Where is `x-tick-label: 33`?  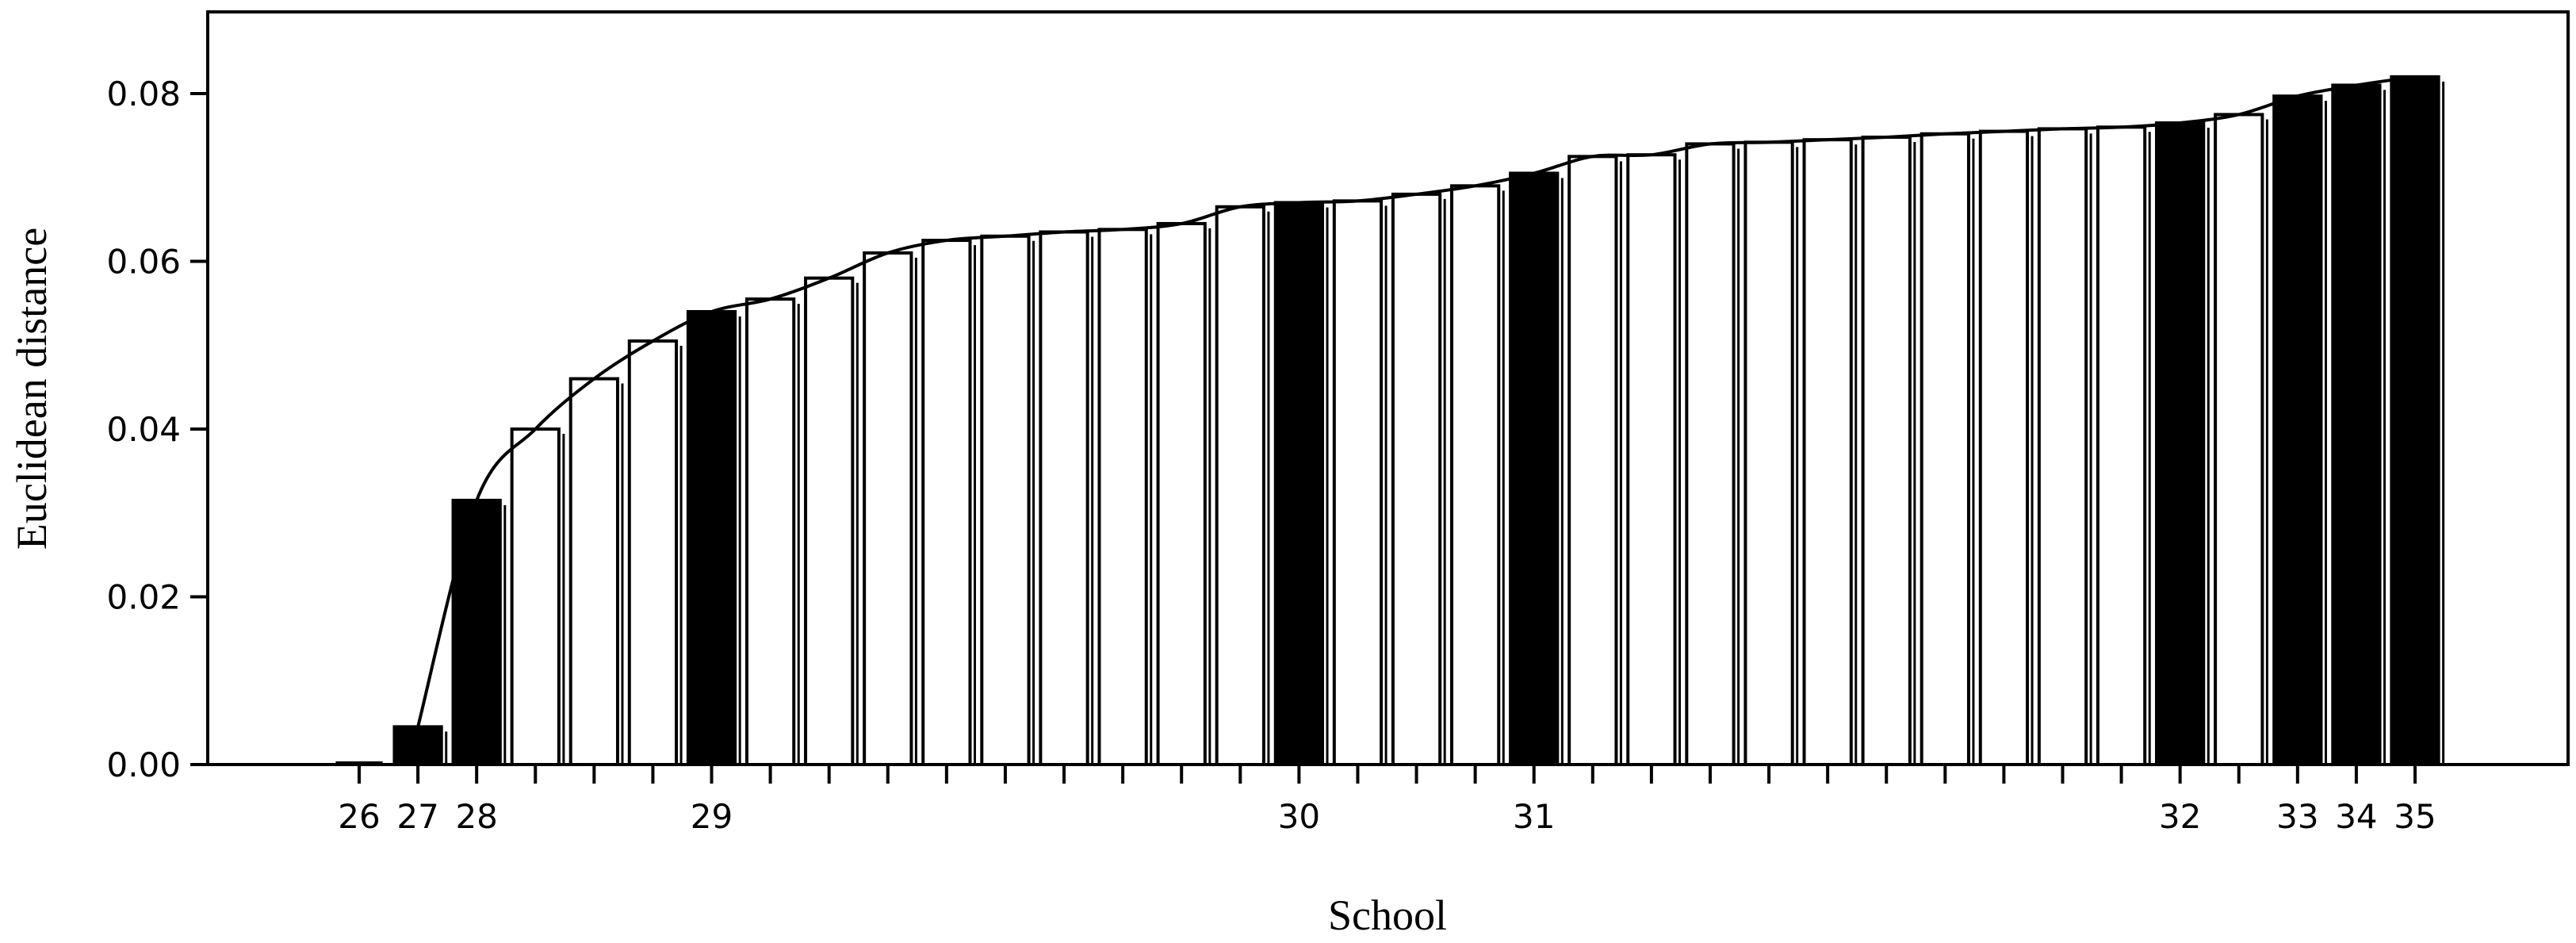 x-tick-label: 33 is located at coordinates (2297, 816).